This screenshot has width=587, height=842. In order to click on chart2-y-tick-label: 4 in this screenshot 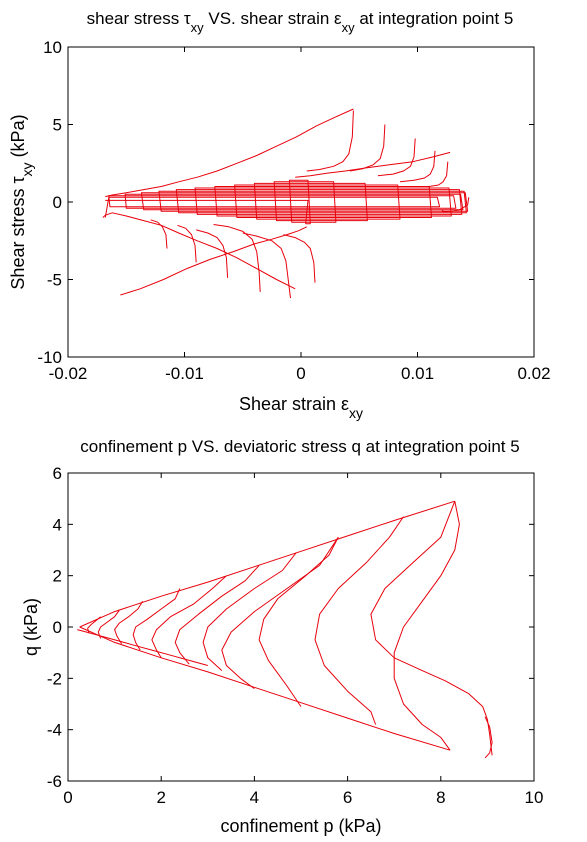, I will do `click(57, 524)`.